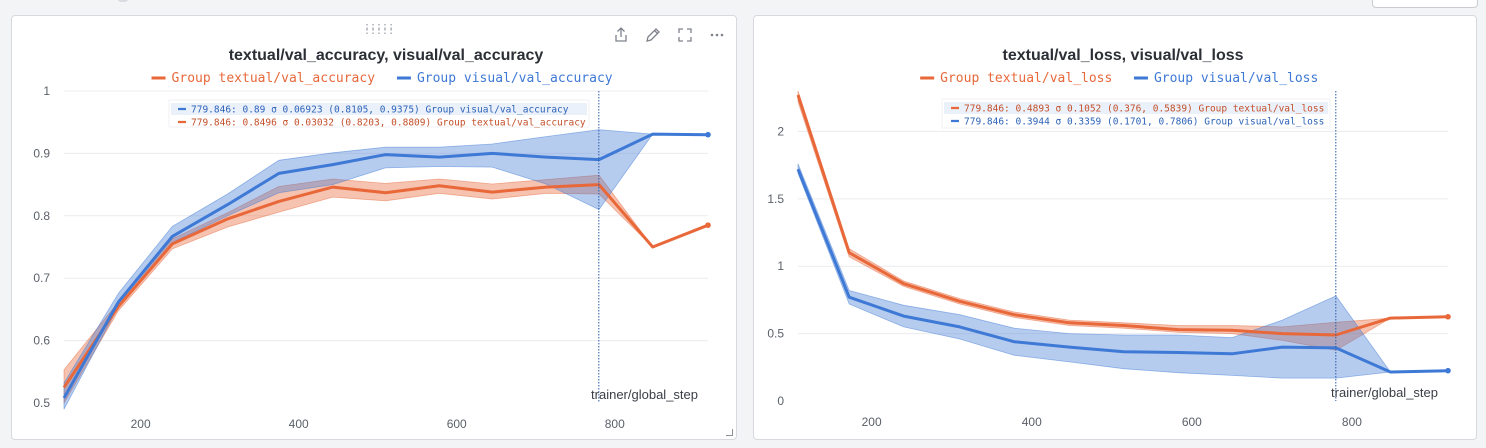  Describe the element at coordinates (780, 131) in the screenshot. I see `y-tick-label: 2` at that location.